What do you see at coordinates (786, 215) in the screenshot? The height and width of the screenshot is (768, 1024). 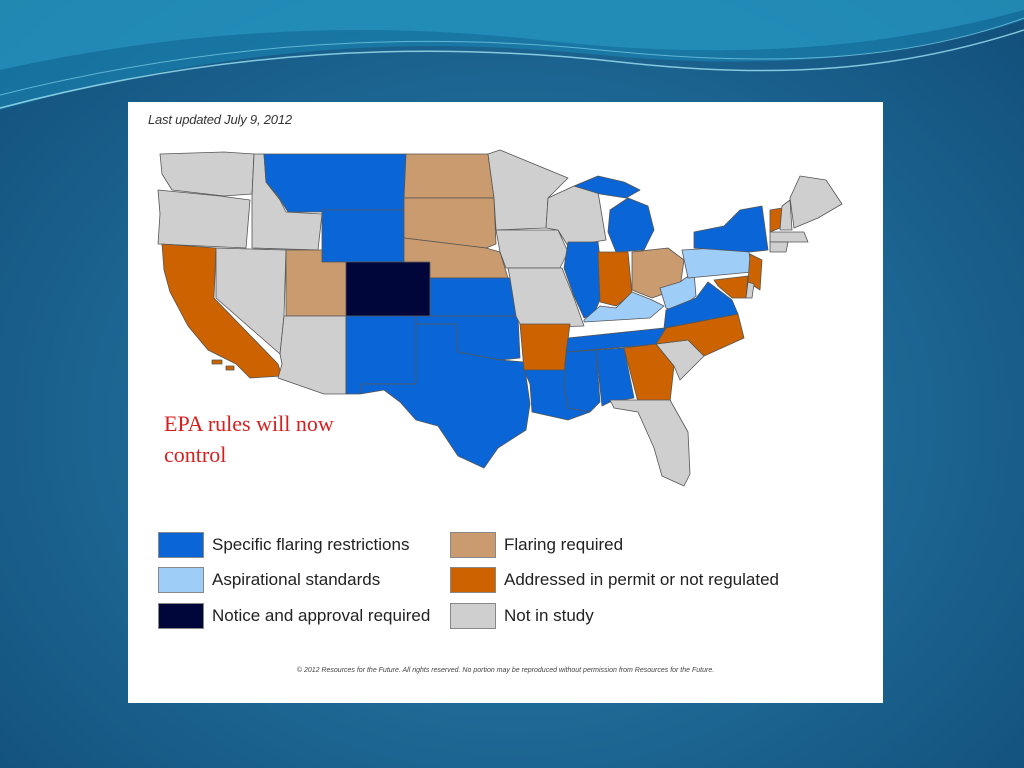 I see `state-new-hampshire` at bounding box center [786, 215].